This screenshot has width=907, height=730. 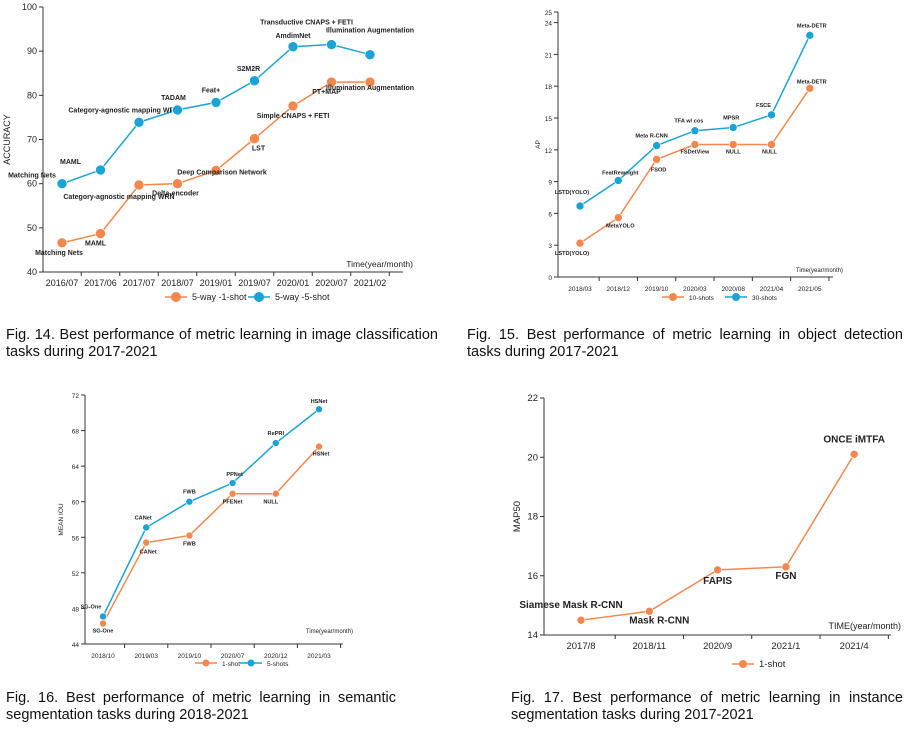 I want to click on data-label: Delta-encoder, so click(x=175, y=194).